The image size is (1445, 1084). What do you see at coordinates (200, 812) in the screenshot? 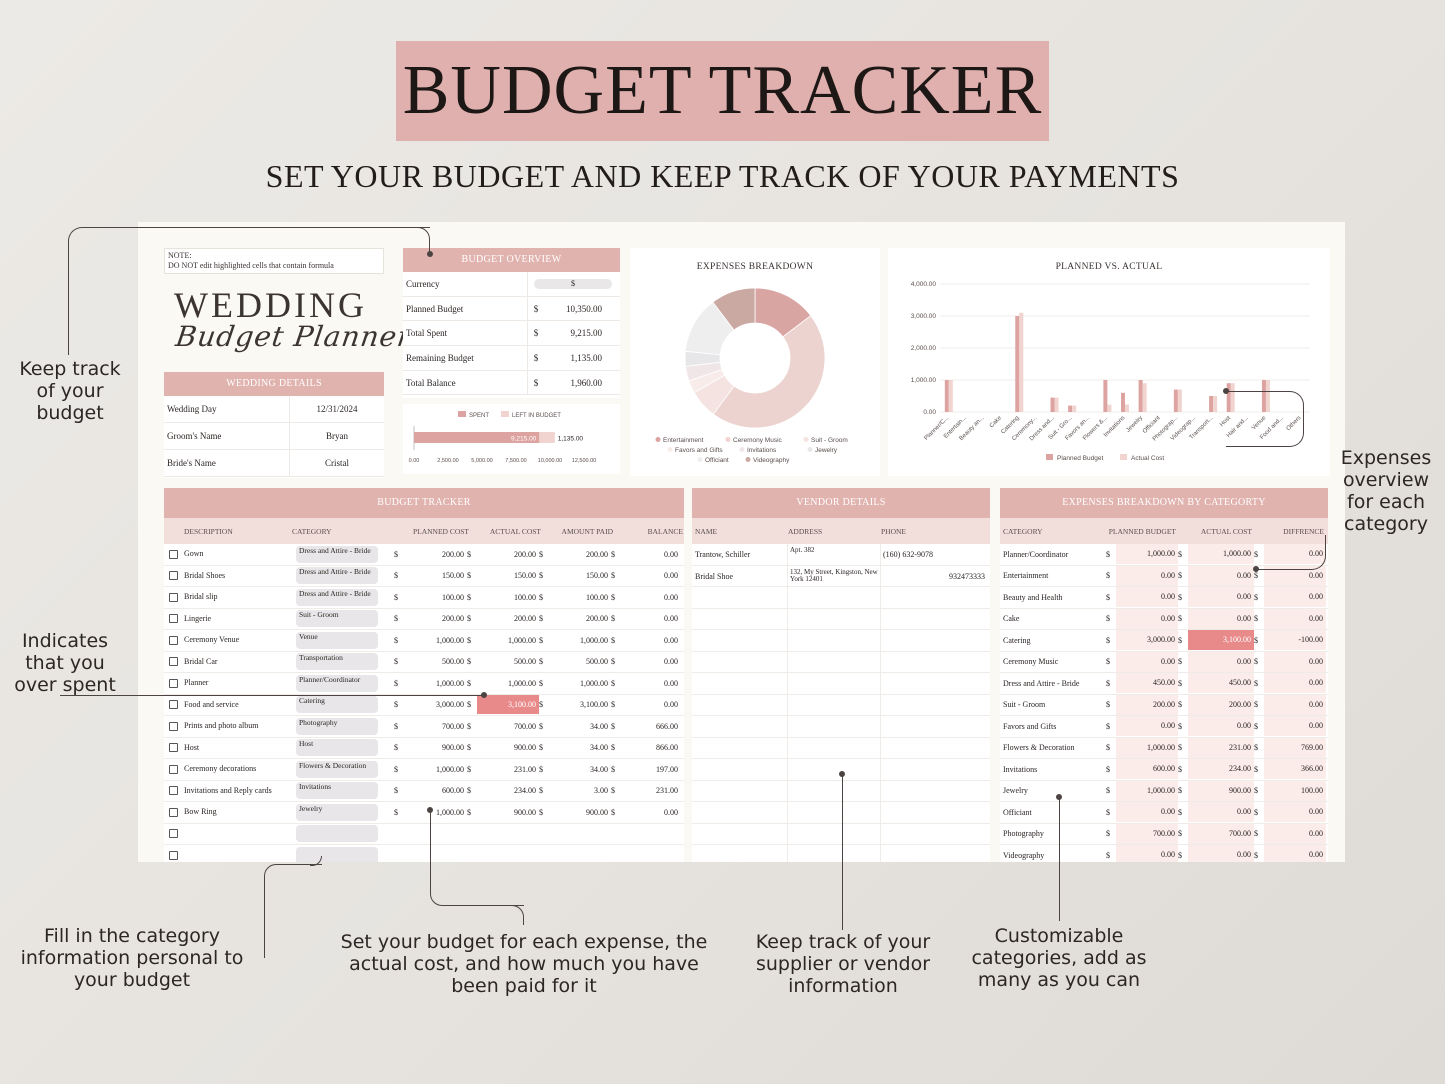
I see `expense-description: Bow Ring` at bounding box center [200, 812].